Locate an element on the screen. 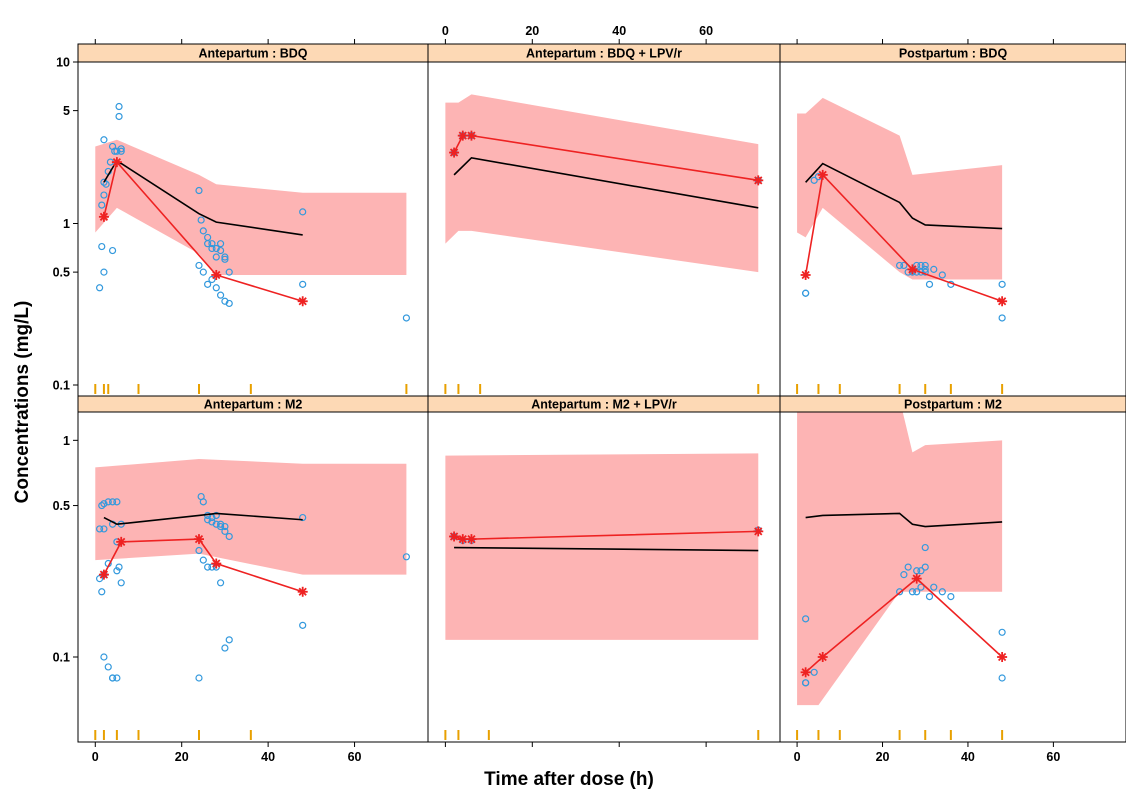 Image resolution: width=1126 pixels, height=794 pixels. x-tick-label-top: 0 is located at coordinates (445, 31).